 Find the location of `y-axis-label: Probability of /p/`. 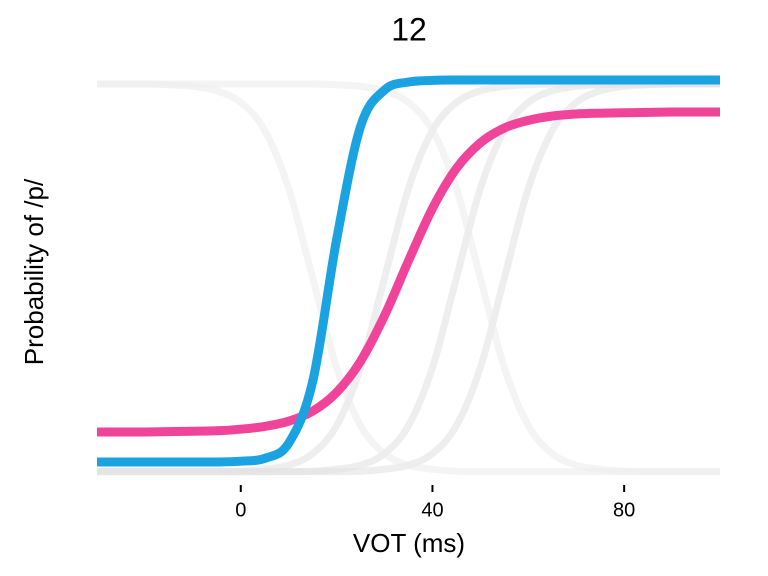

y-axis-label: Probability of /p/ is located at coordinates (34, 271).